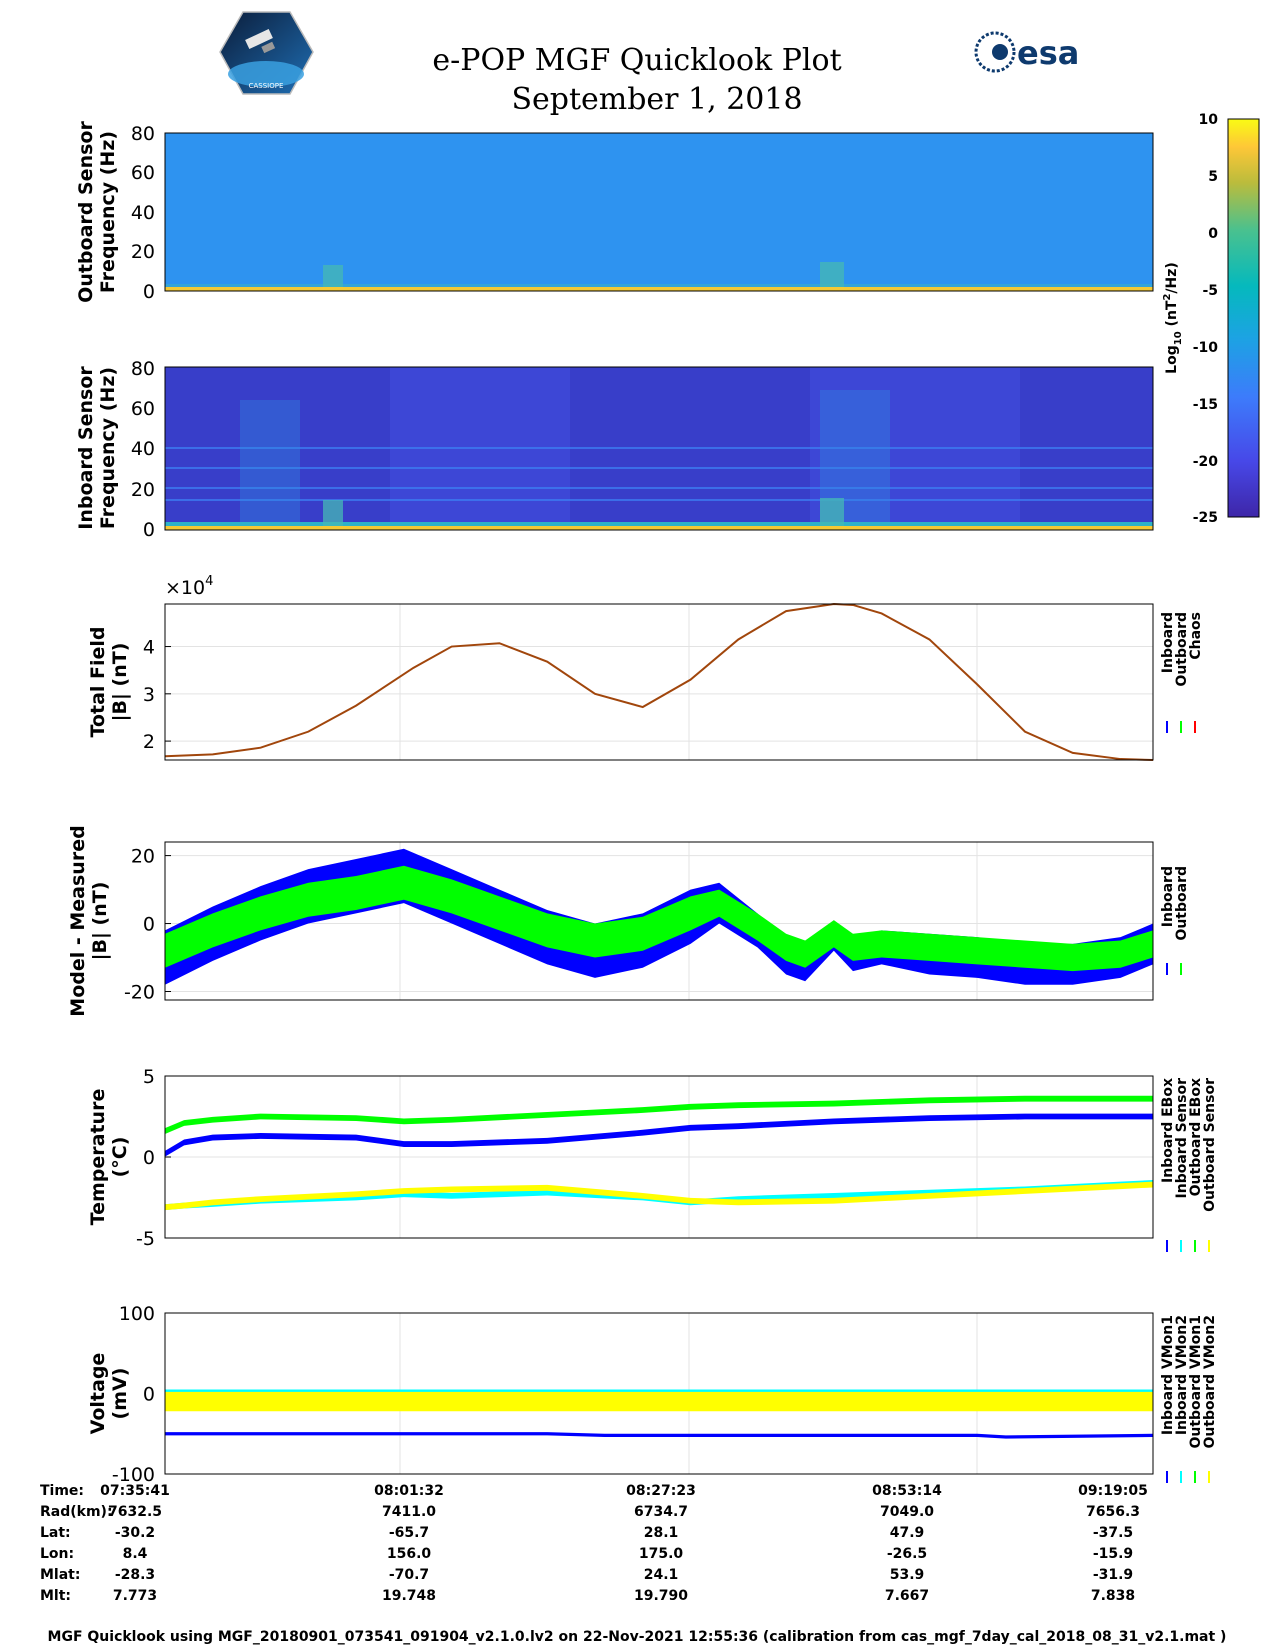  Describe the element at coordinates (907, 1575) in the screenshot. I see `info-cell: 53.9` at that location.